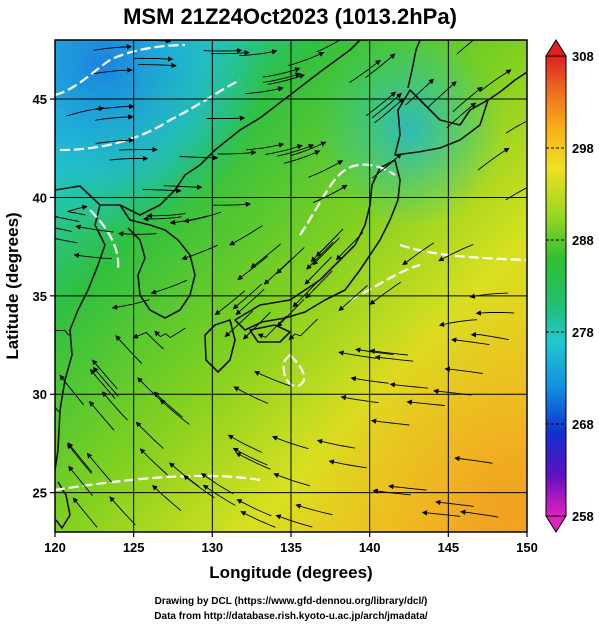 The height and width of the screenshot is (625, 599). I want to click on colorbar-min-arrow, so click(556, 524).